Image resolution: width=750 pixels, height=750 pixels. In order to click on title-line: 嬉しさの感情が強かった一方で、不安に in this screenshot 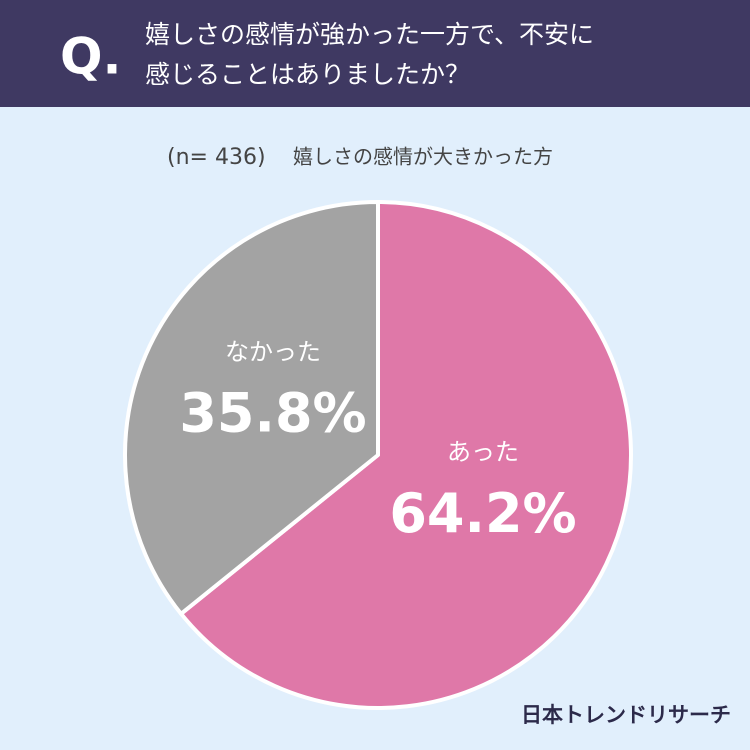, I will do `click(369, 34)`.